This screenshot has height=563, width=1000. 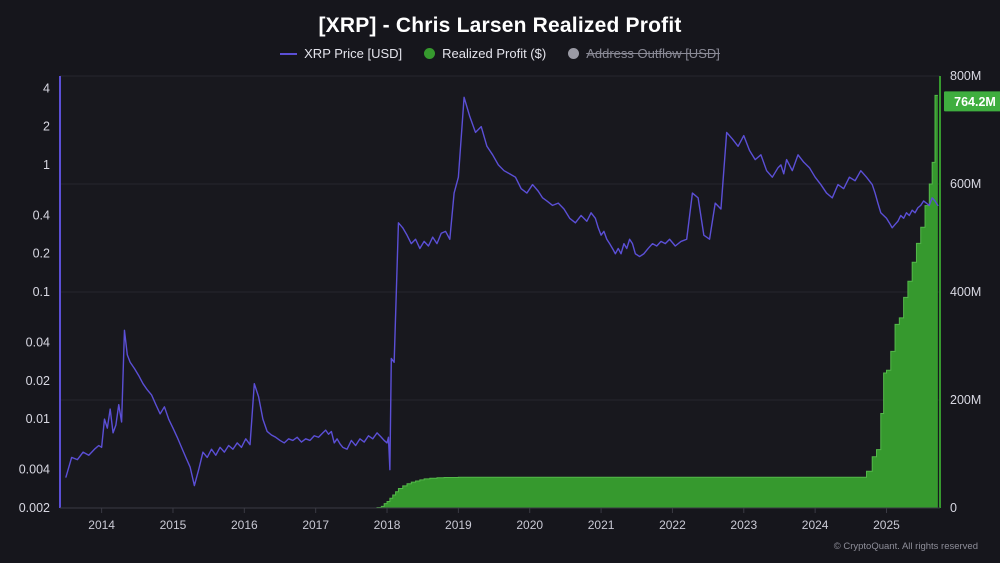 What do you see at coordinates (244, 525) in the screenshot?
I see `x-axis-tick: 2016` at bounding box center [244, 525].